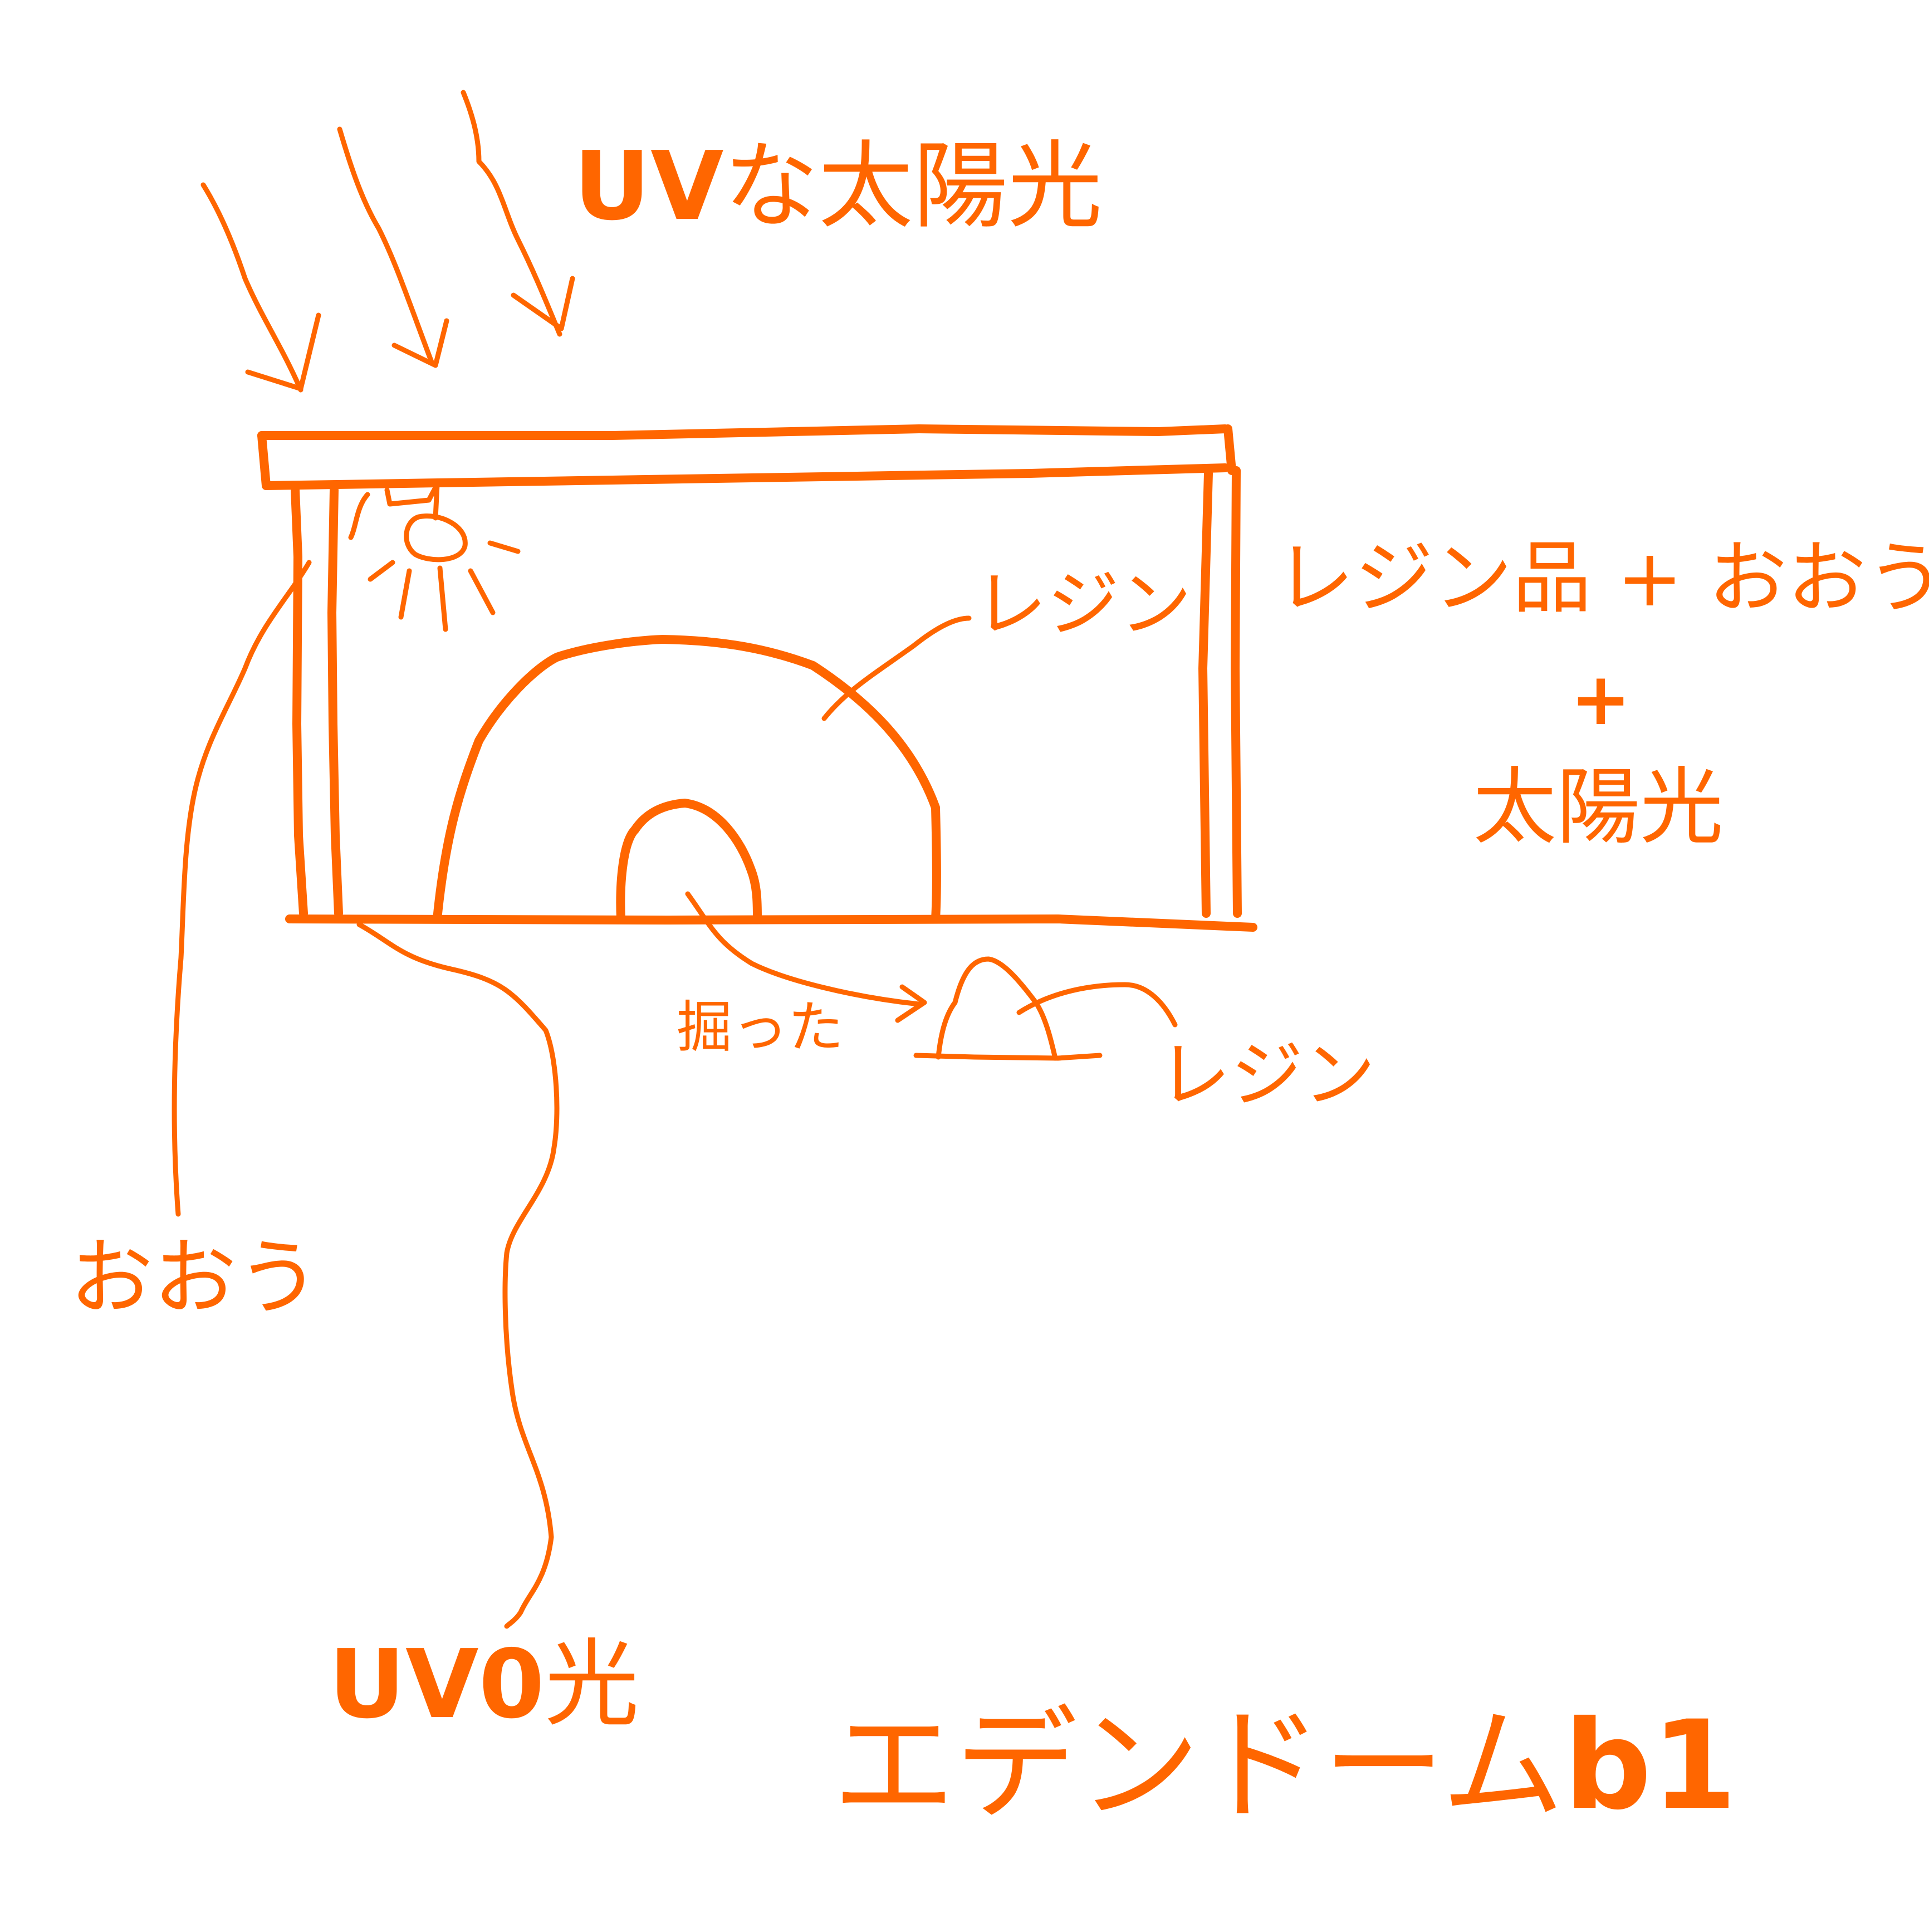 The width and height of the screenshot is (1929, 1932). I want to click on enclosure-floor, so click(771, 923).